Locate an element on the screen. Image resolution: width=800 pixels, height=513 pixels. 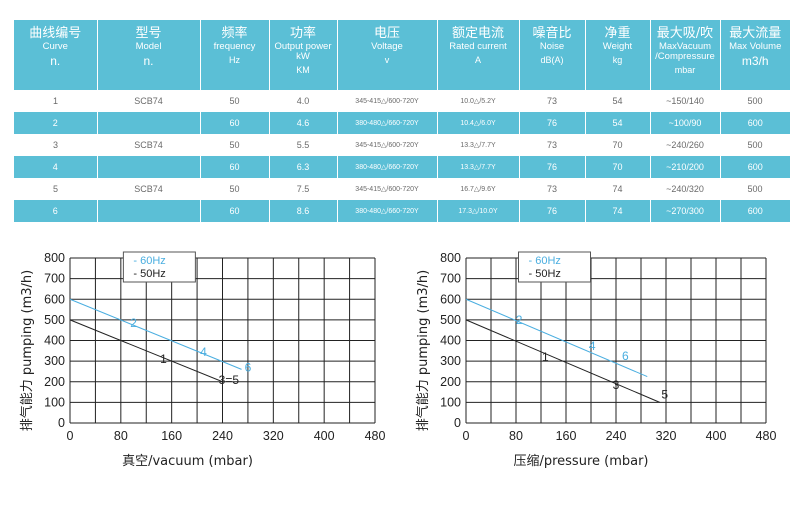
header-unit: m3/h is located at coordinates (755, 61).